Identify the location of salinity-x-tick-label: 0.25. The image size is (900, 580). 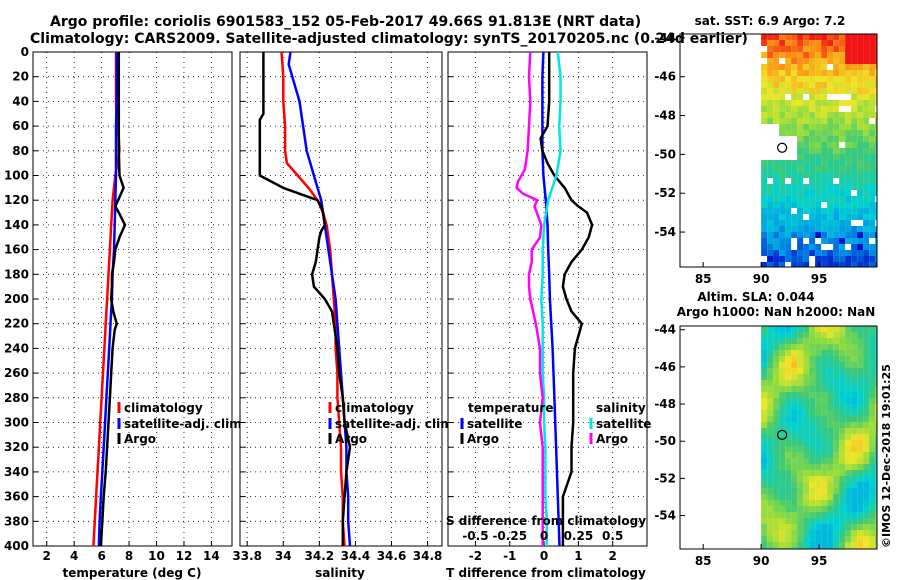
(579, 536).